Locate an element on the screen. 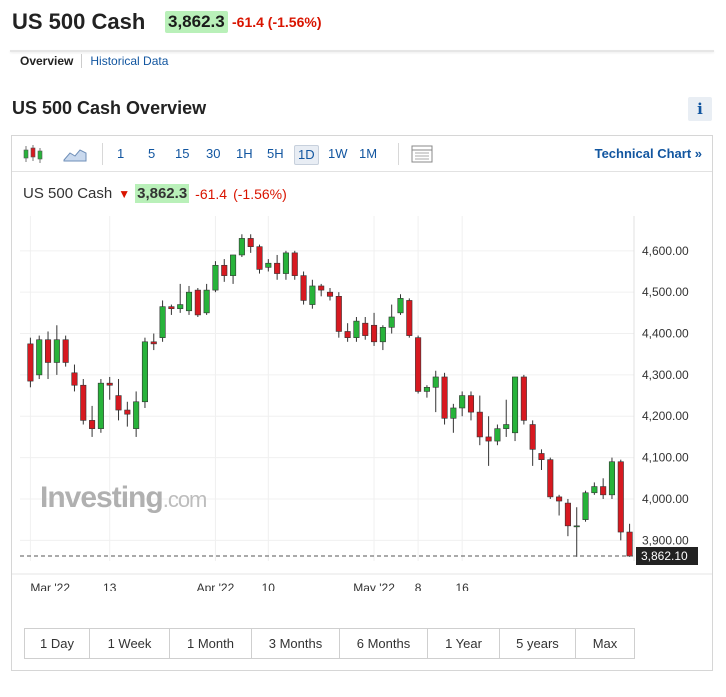 The width and height of the screenshot is (726, 697). tab-historical-data: Historical Data is located at coordinates (128, 61).